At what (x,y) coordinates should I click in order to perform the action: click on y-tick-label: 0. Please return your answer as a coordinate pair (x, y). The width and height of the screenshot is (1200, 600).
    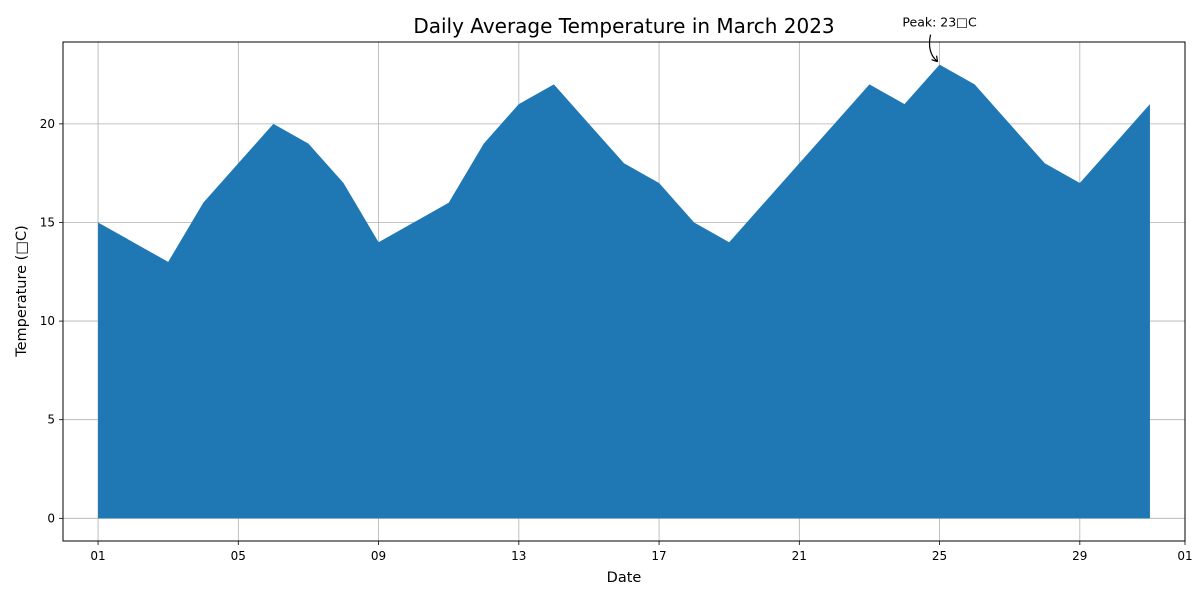
    Looking at the image, I should click on (51, 518).